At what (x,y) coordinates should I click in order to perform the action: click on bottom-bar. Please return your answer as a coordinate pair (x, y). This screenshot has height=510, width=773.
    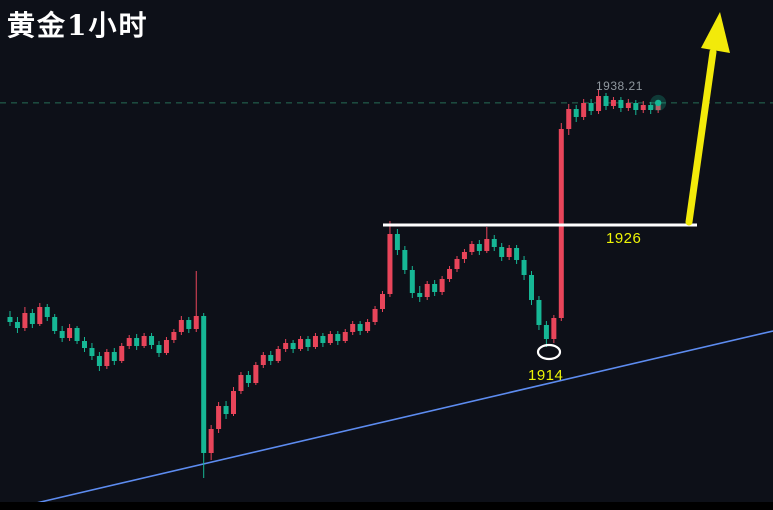
    Looking at the image, I should click on (386, 506).